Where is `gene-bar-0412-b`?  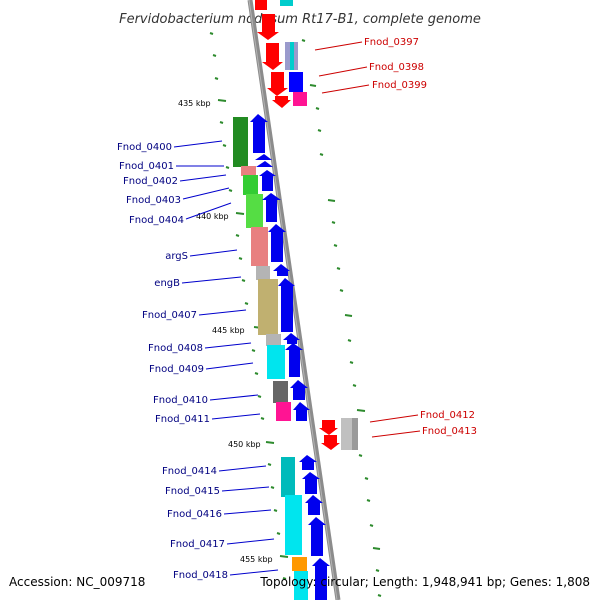 gene-bar-0412-b is located at coordinates (355, 434).